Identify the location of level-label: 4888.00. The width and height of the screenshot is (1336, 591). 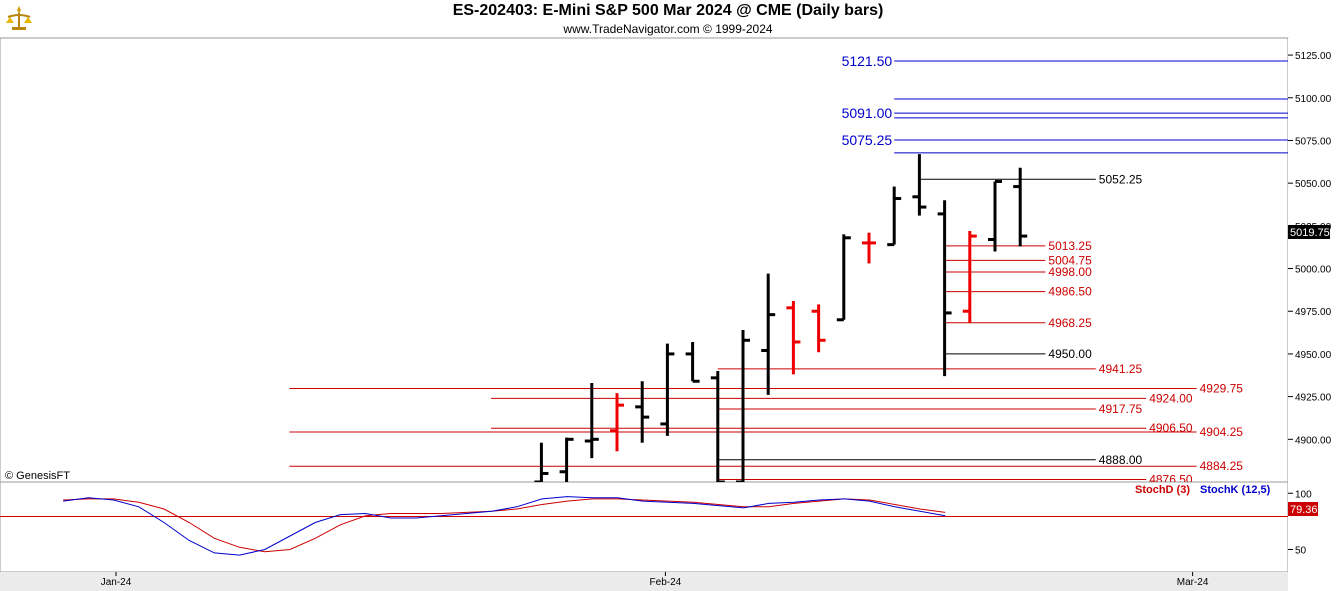
(1121, 460).